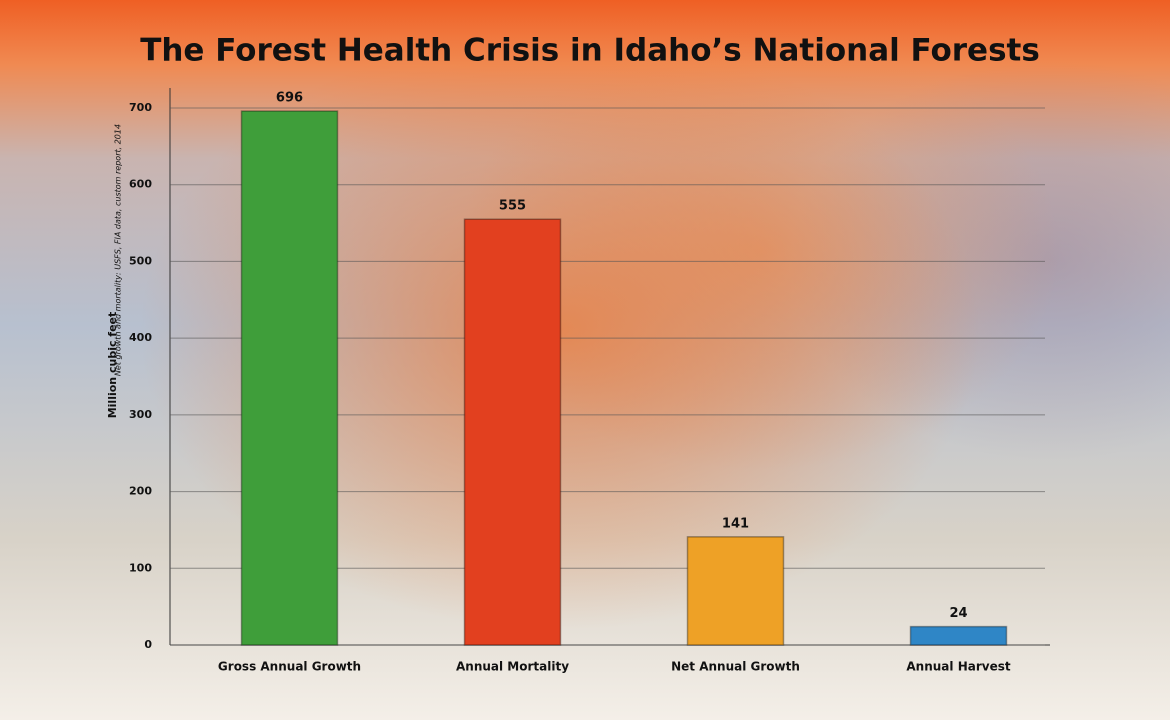 The height and width of the screenshot is (720, 1170). I want to click on y-tick-label: 100, so click(140, 567).